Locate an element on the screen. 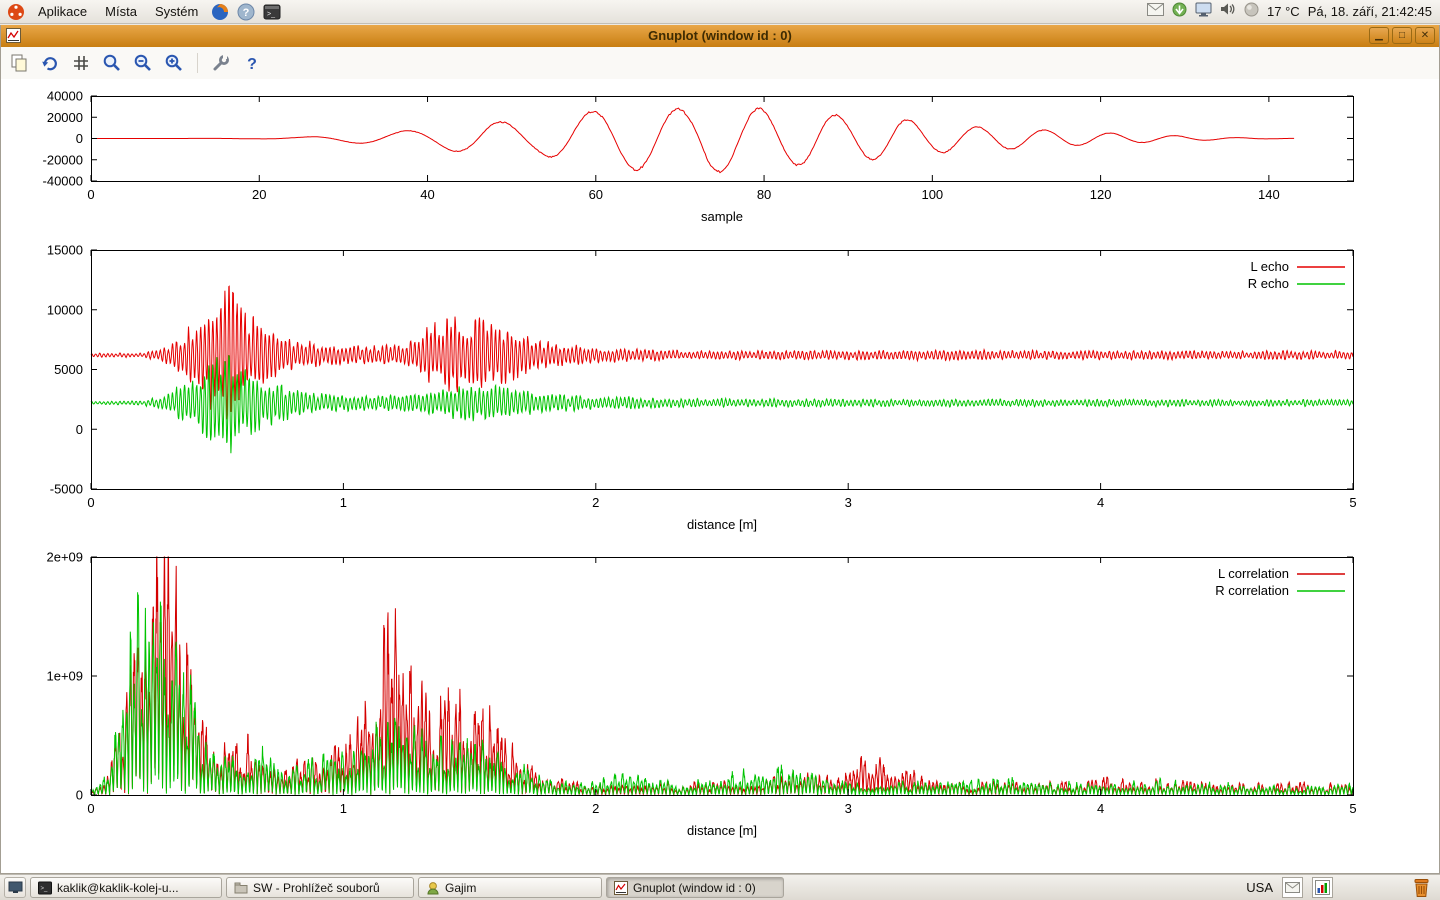 This screenshot has width=1440, height=900. wrench-icon is located at coordinates (221, 63).